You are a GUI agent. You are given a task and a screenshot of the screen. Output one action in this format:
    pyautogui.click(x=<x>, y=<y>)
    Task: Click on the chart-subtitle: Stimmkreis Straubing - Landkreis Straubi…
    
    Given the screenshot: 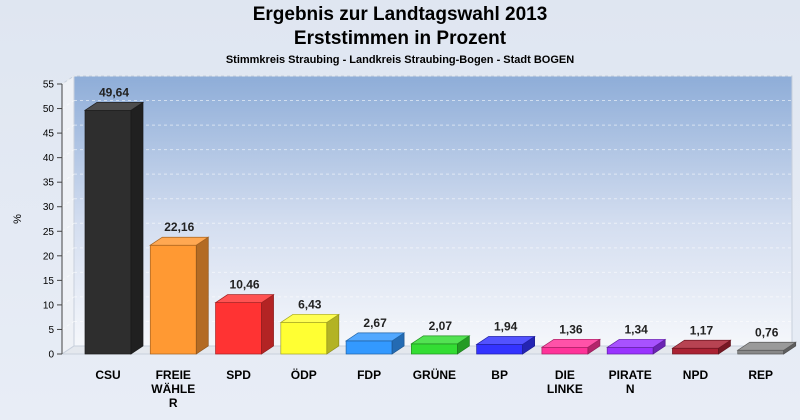 What is the action you would take?
    pyautogui.click(x=400, y=60)
    